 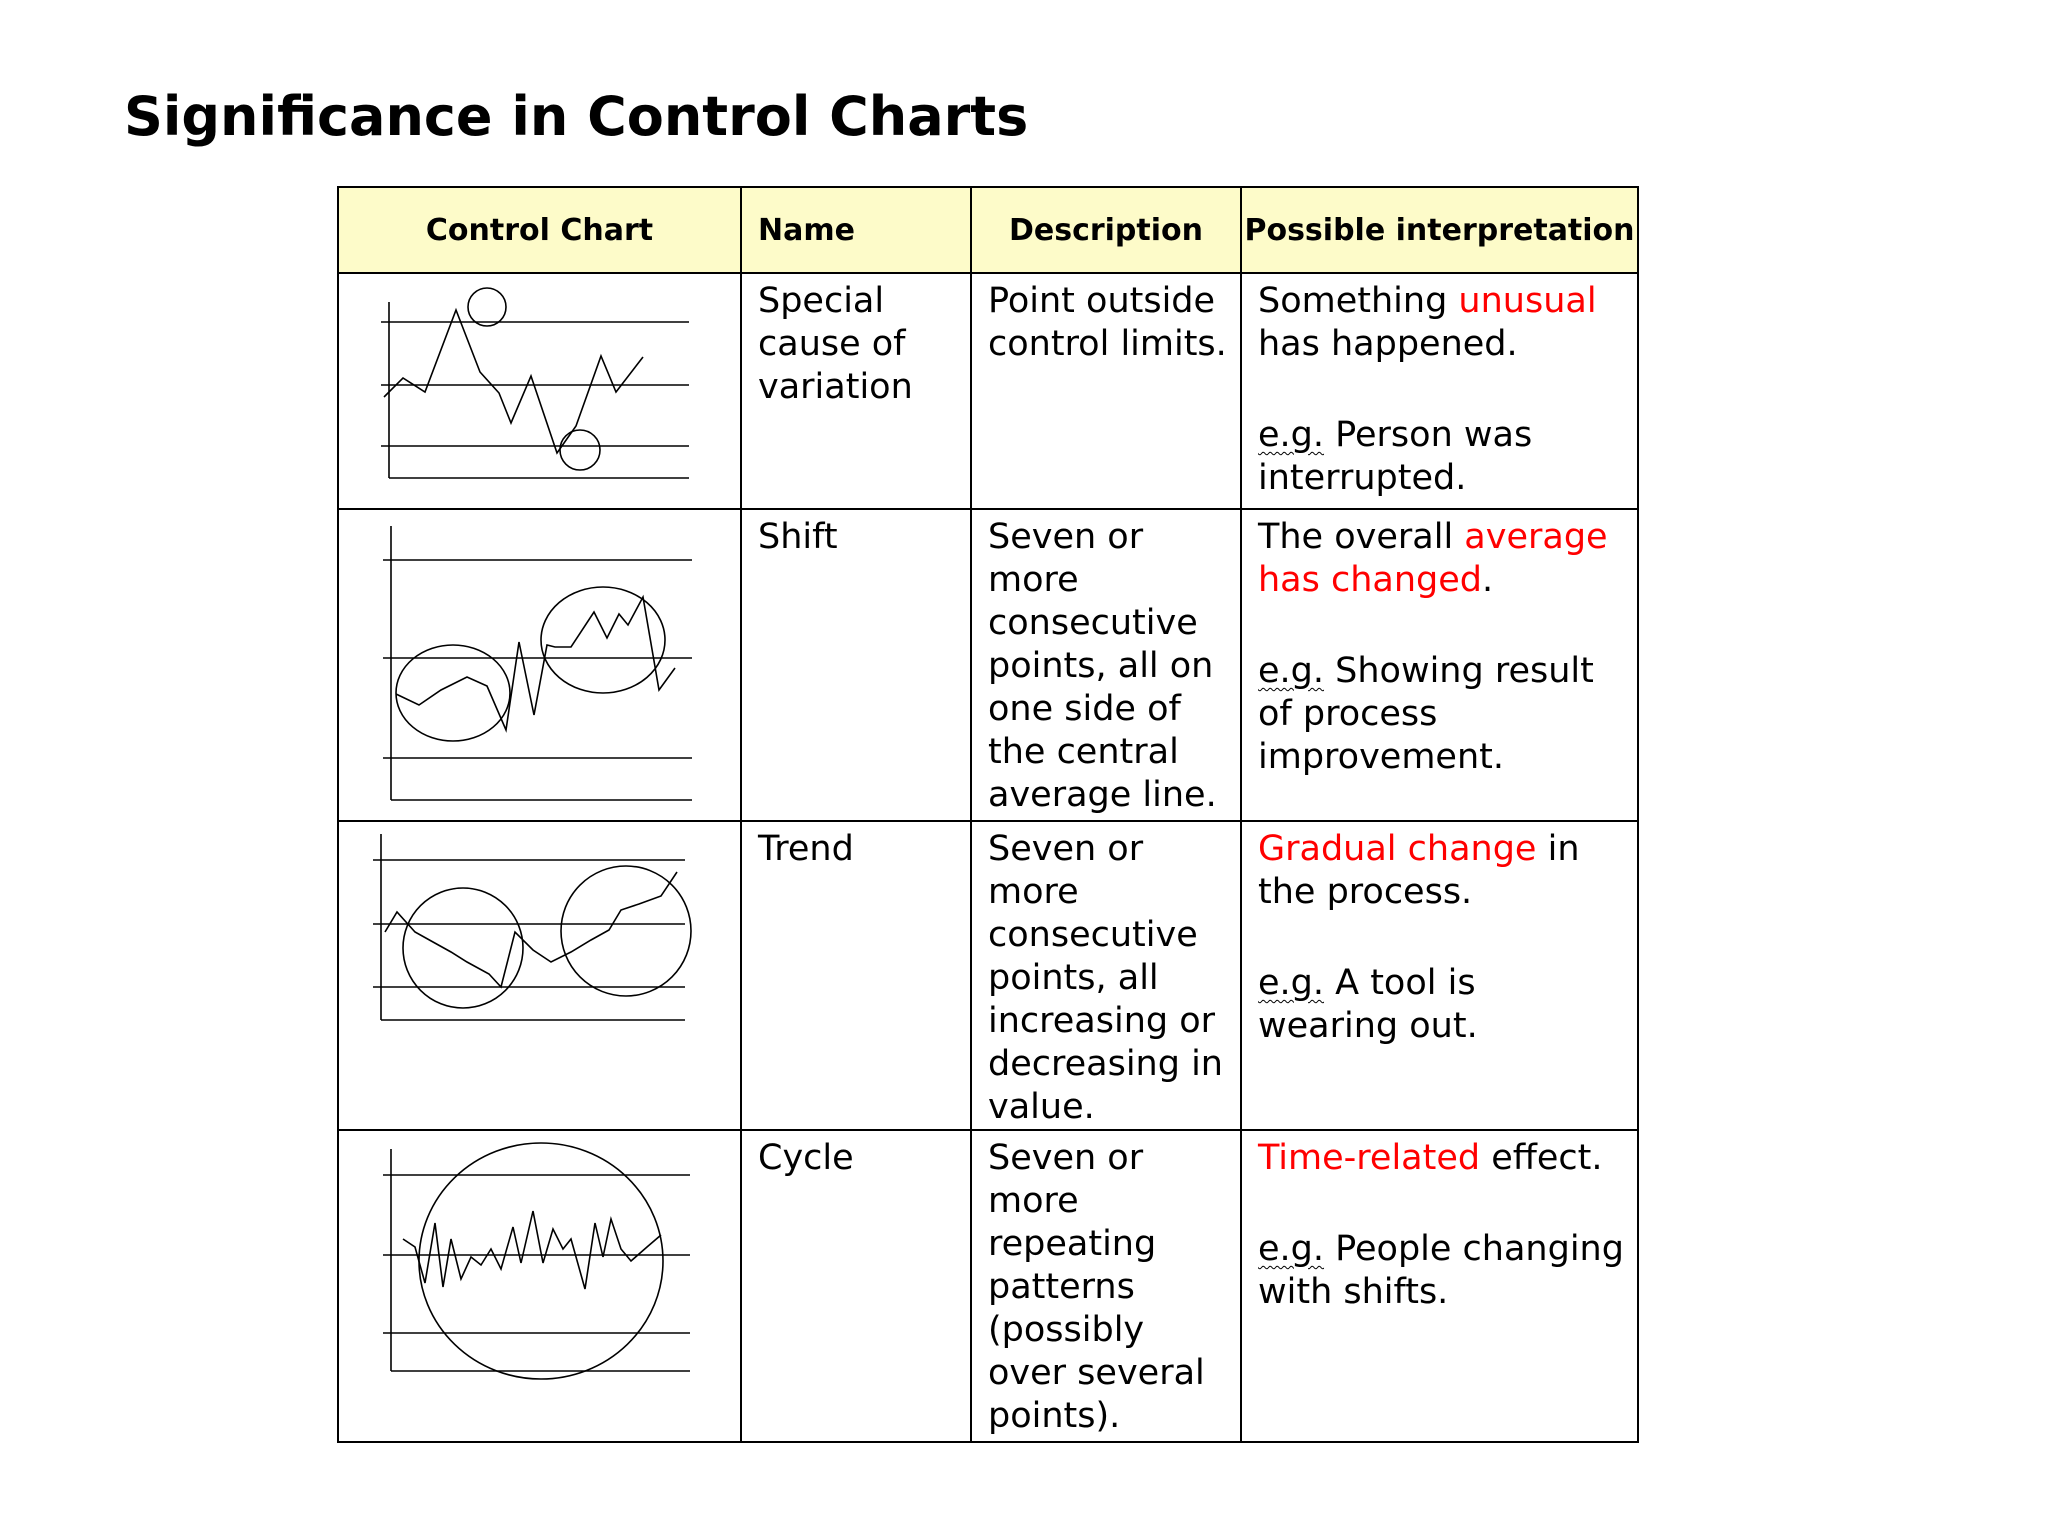 I want to click on header-control-chart: Control Chart, so click(x=539, y=230).